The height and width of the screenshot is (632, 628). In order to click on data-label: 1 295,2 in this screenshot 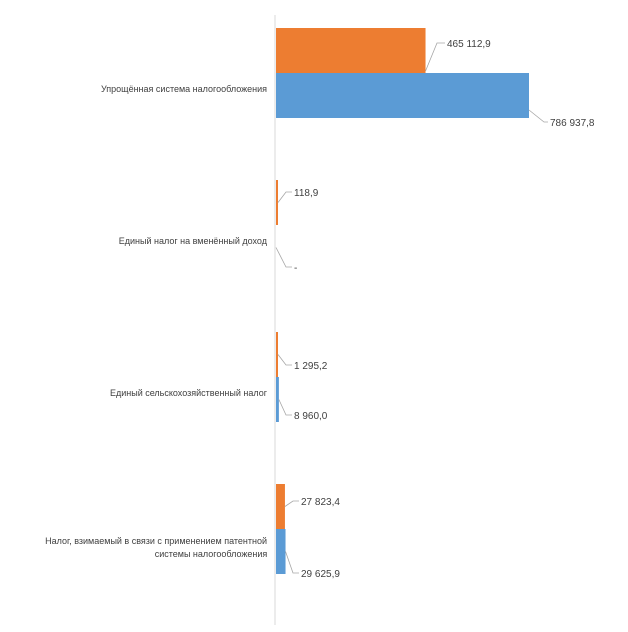, I will do `click(311, 366)`.